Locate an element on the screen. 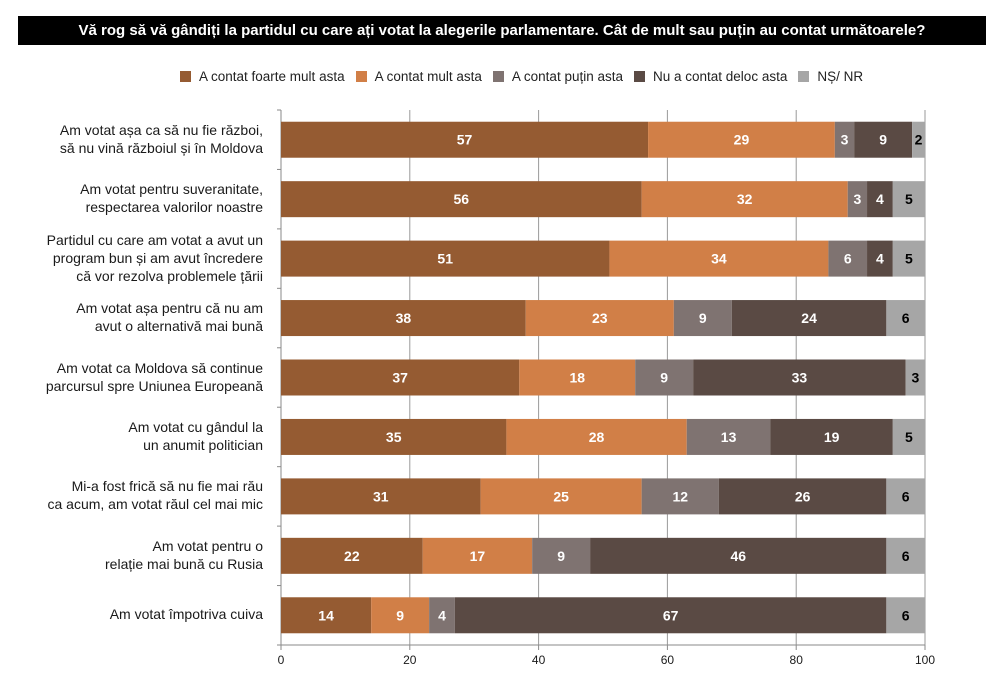 The height and width of the screenshot is (674, 1003). data-label: 17 is located at coordinates (478, 556).